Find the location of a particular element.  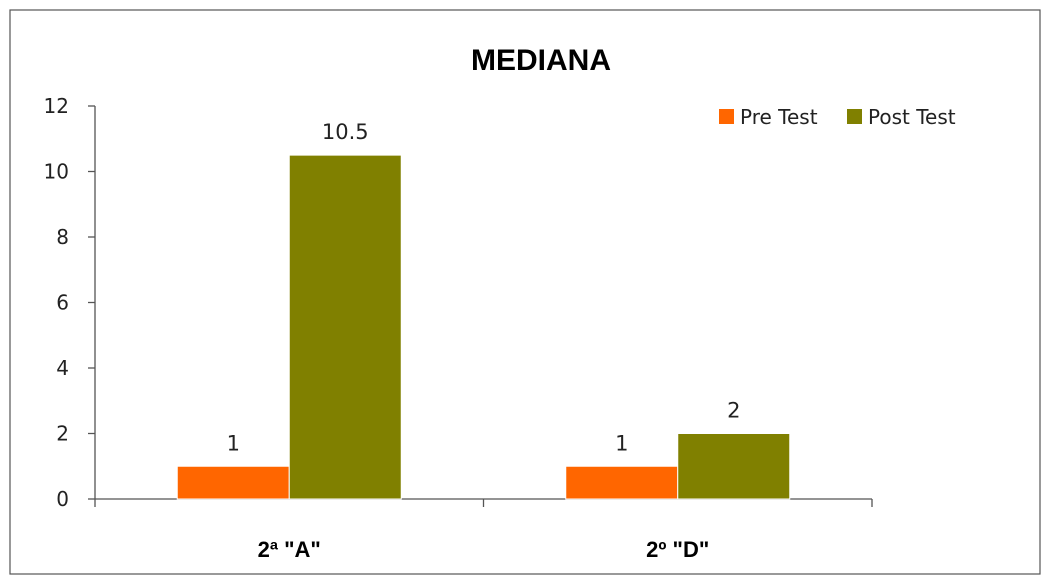

y-tick-label: 0 is located at coordinates (62, 499).